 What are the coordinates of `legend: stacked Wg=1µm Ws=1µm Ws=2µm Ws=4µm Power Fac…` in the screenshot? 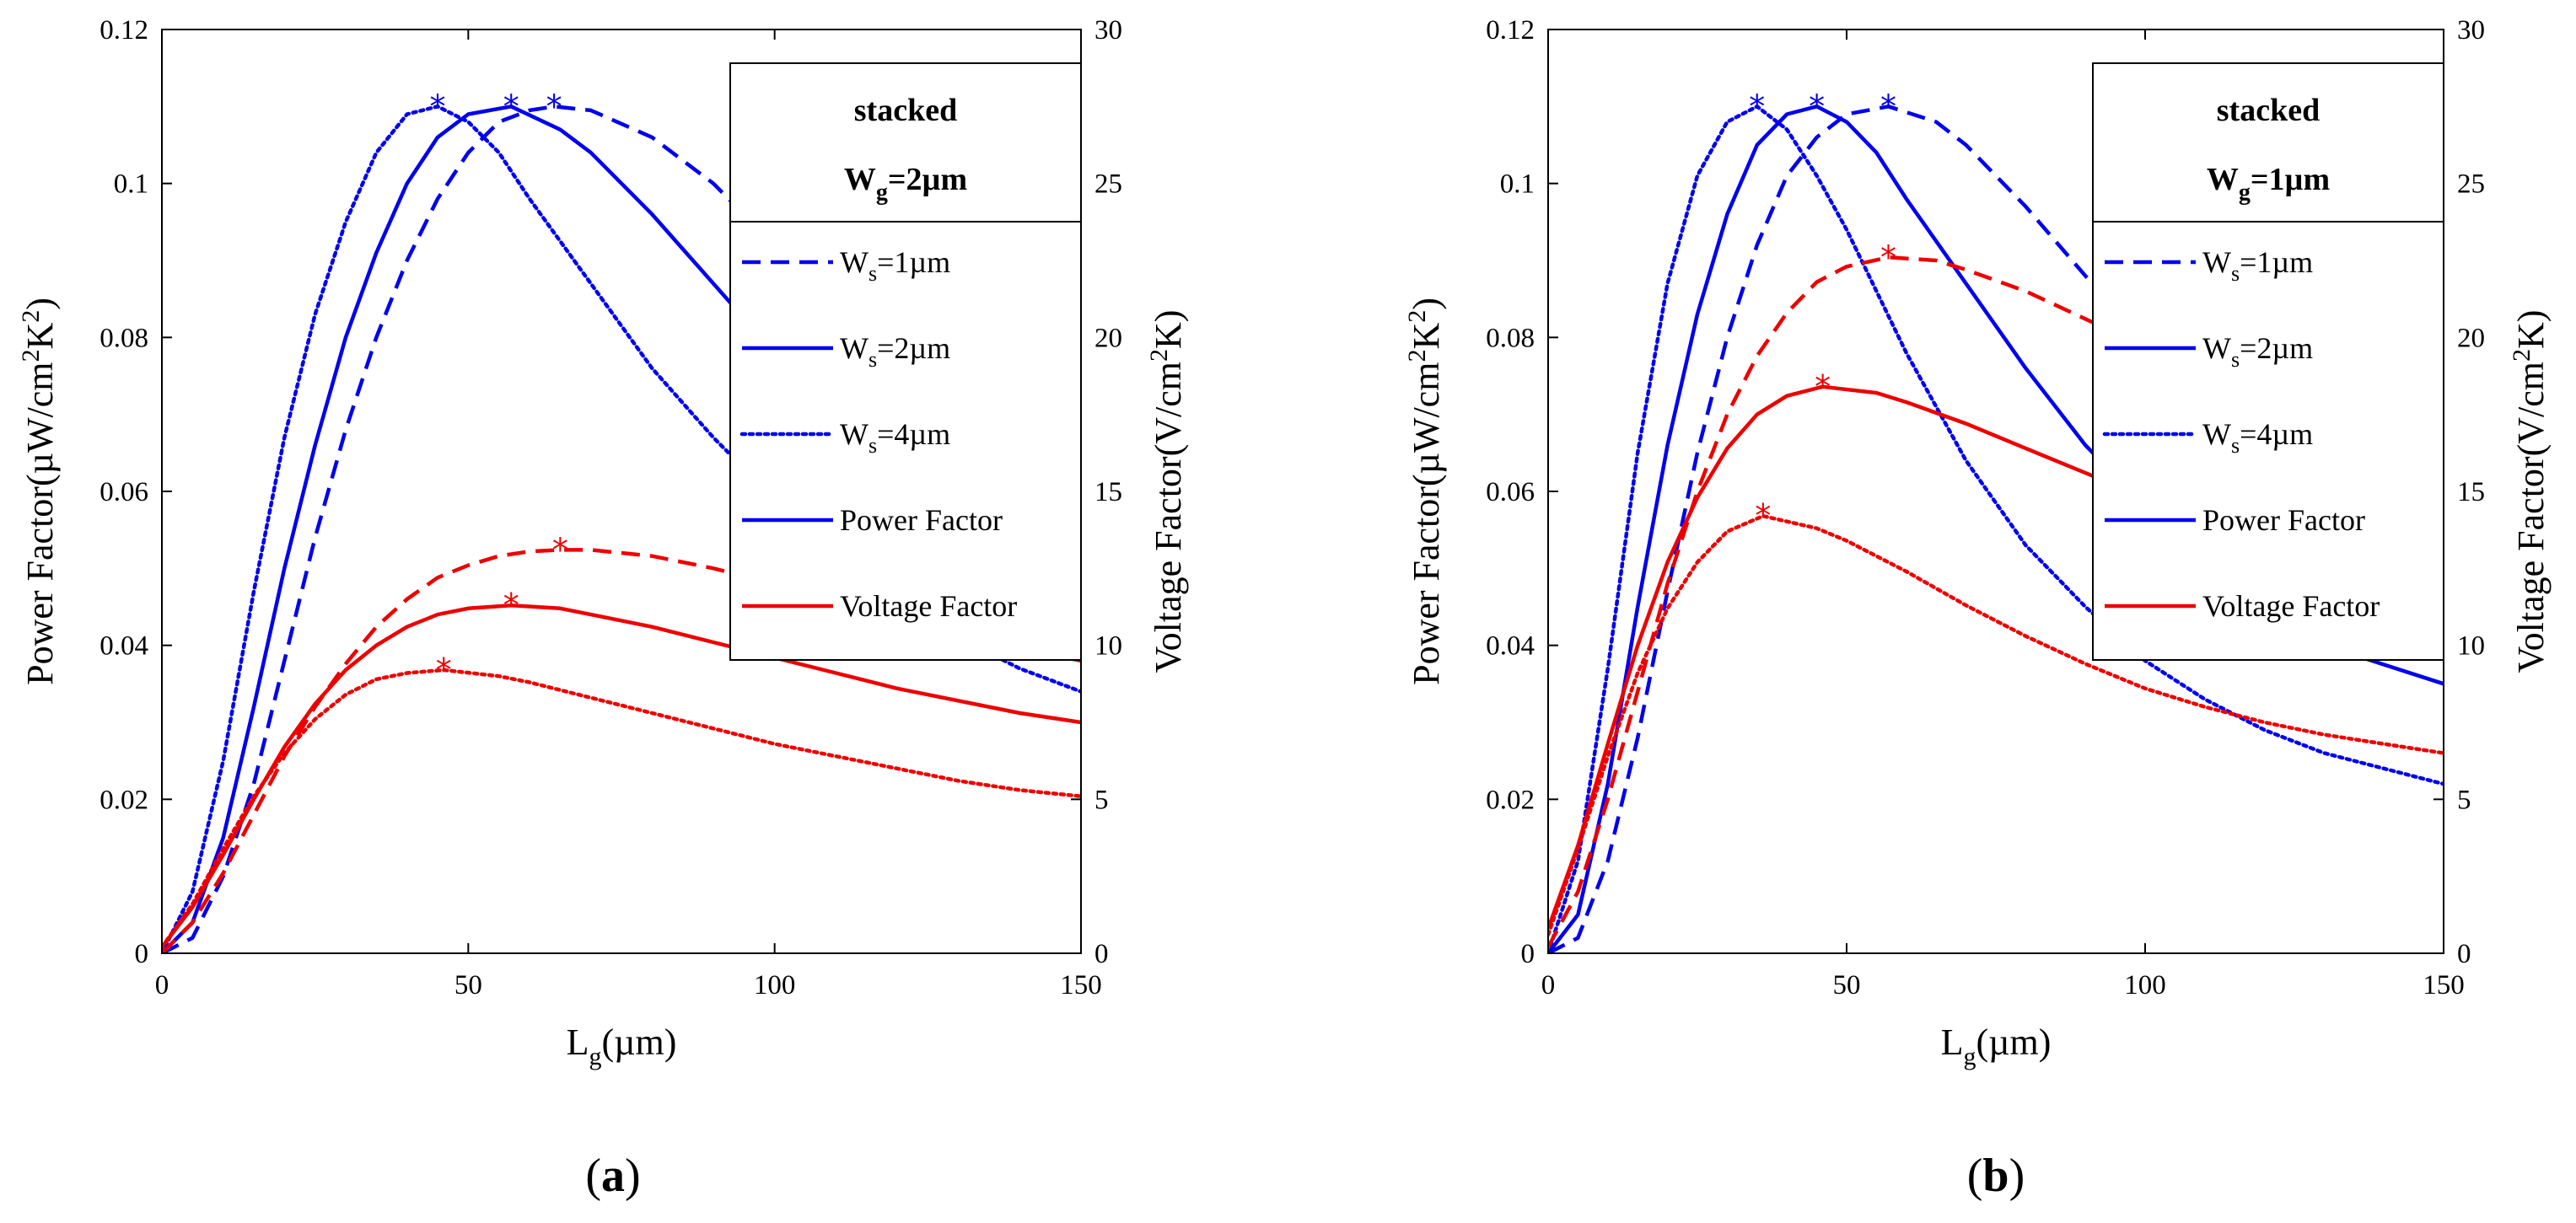 It's located at (2268, 361).